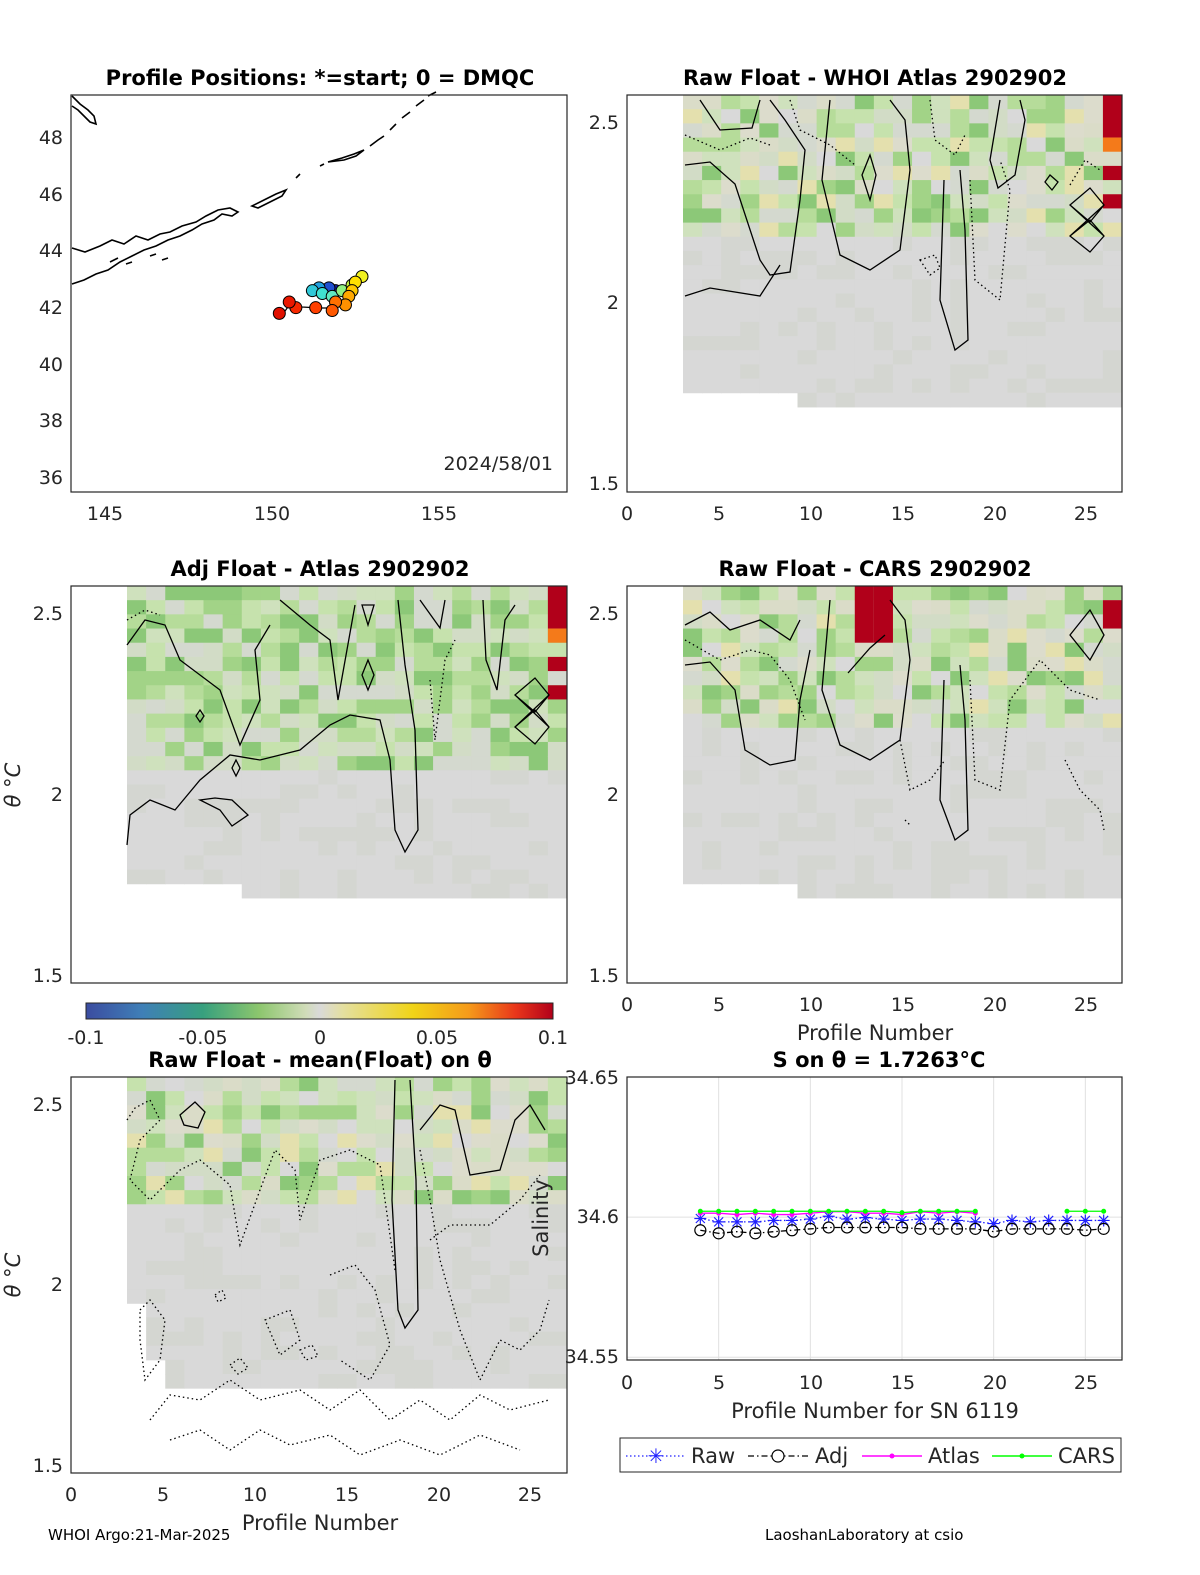 This screenshot has height=1575, width=1200. Describe the element at coordinates (51, 138) in the screenshot. I see `map-ytick: 48` at that location.